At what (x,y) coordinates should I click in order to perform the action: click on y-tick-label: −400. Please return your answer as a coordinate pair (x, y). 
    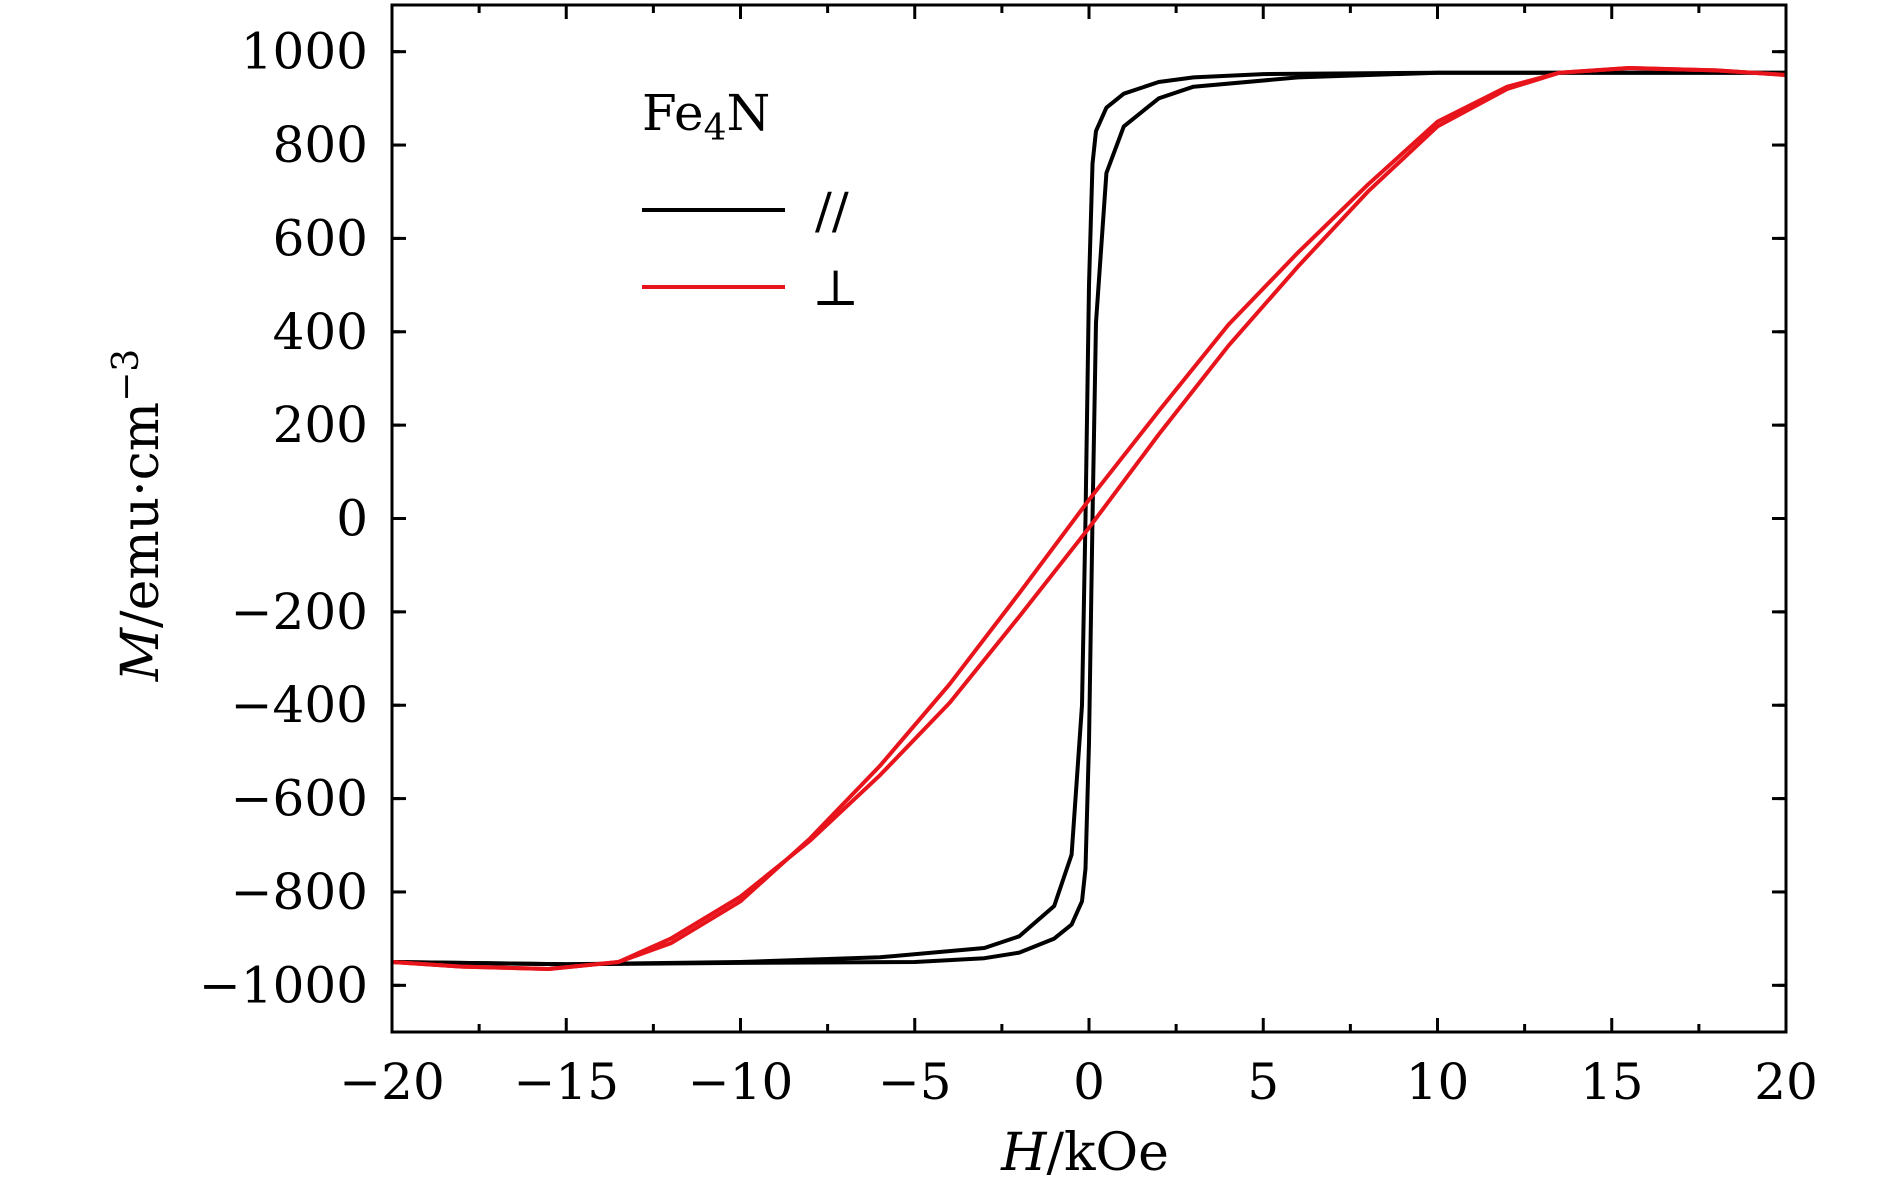
    Looking at the image, I should click on (299, 705).